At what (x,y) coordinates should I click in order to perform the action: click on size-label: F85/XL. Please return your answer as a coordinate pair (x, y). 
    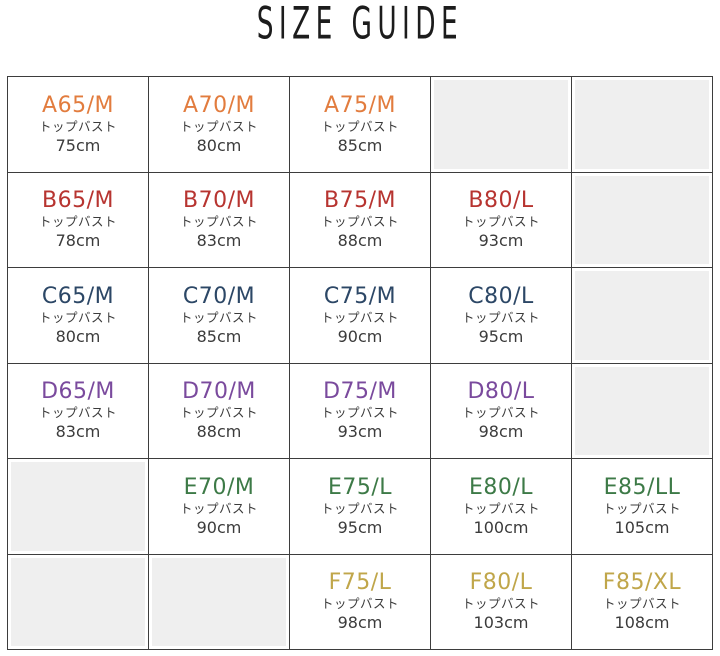
    Looking at the image, I should click on (642, 583).